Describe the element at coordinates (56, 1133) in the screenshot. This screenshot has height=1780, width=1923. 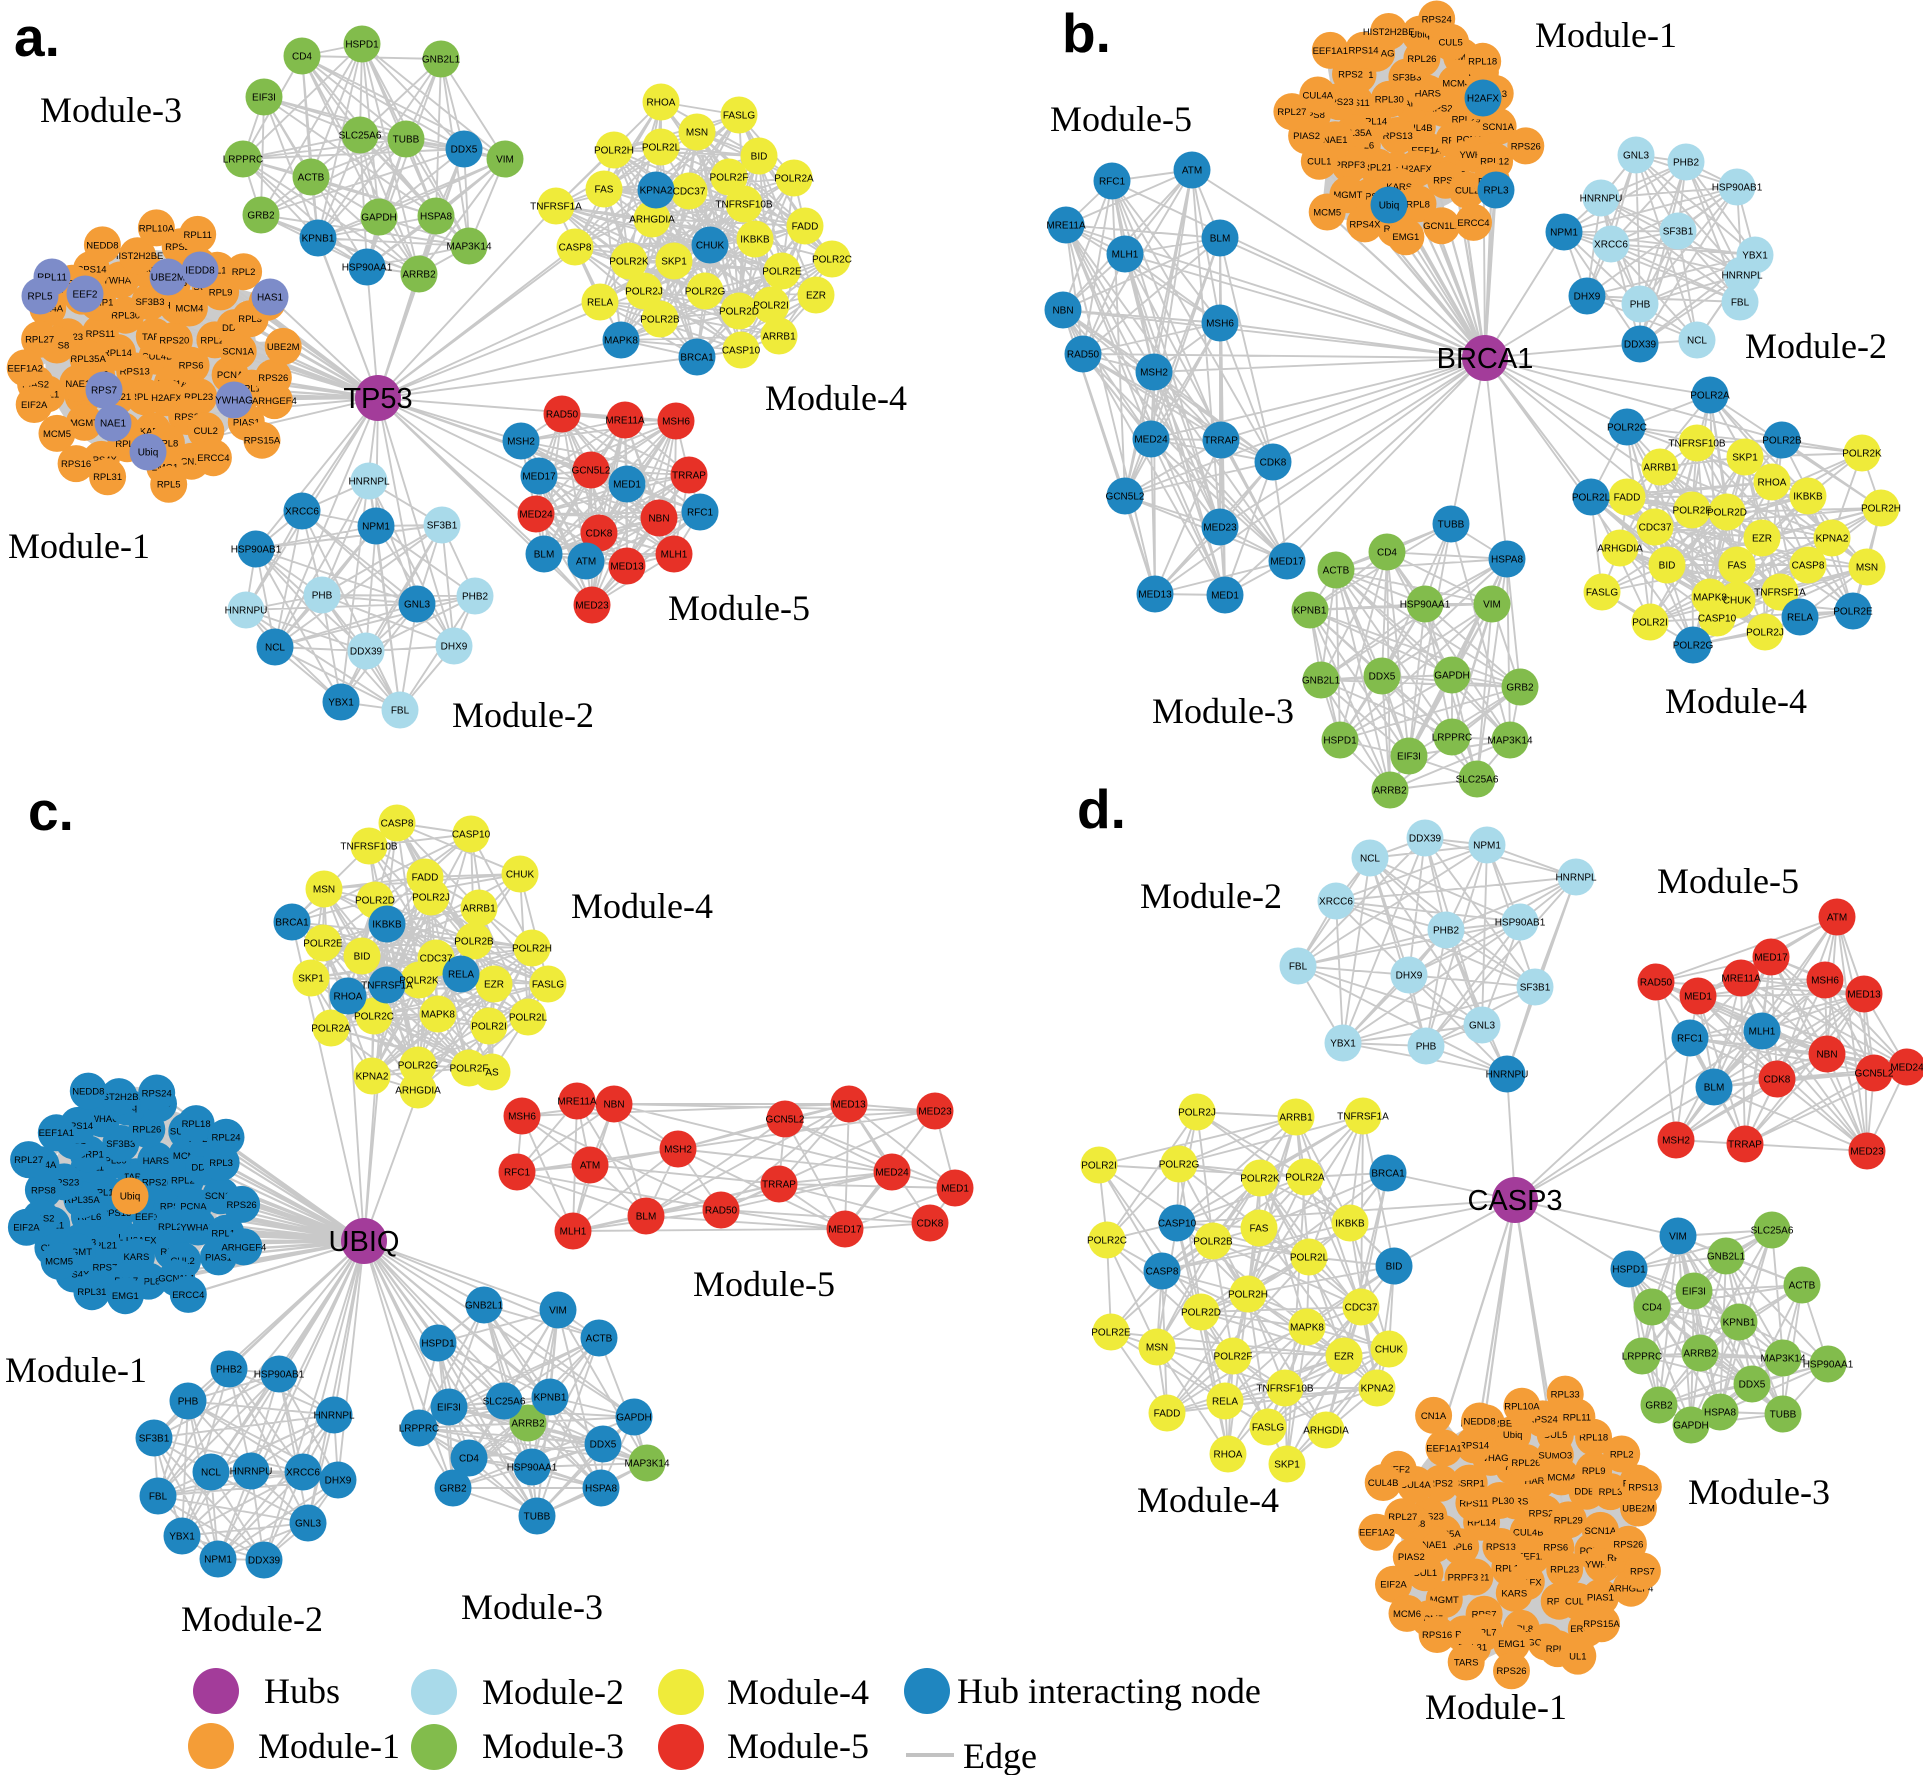
I see `svg-text: EEF1A1` at that location.